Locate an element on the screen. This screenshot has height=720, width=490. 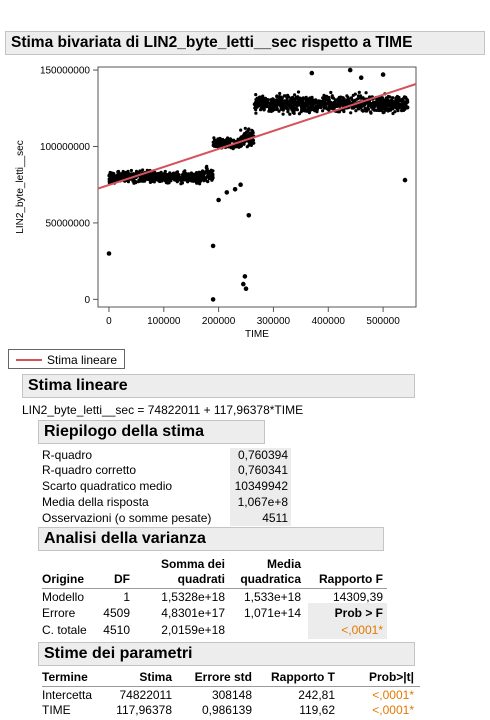
f-column-shade is located at coordinates (347, 621).